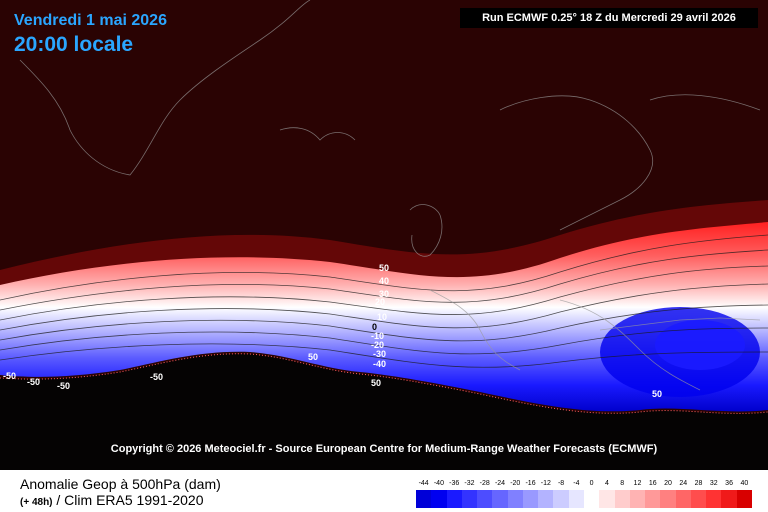 The width and height of the screenshot is (768, 512). What do you see at coordinates (384, 281) in the screenshot?
I see `contour-label-40: 40` at bounding box center [384, 281].